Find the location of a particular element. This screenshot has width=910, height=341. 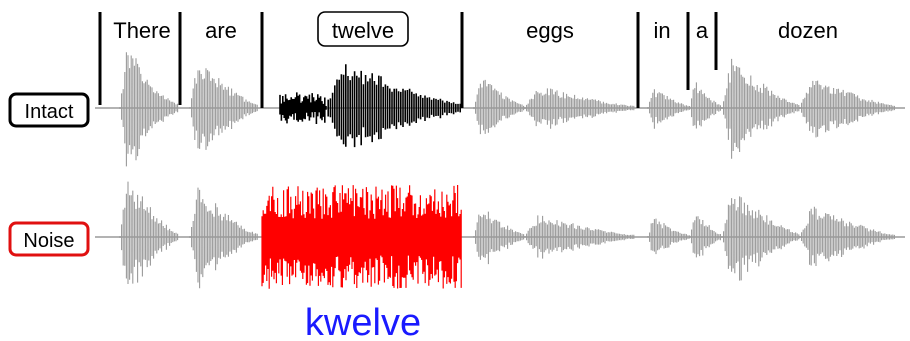

noise-label-box is located at coordinates (49, 239).